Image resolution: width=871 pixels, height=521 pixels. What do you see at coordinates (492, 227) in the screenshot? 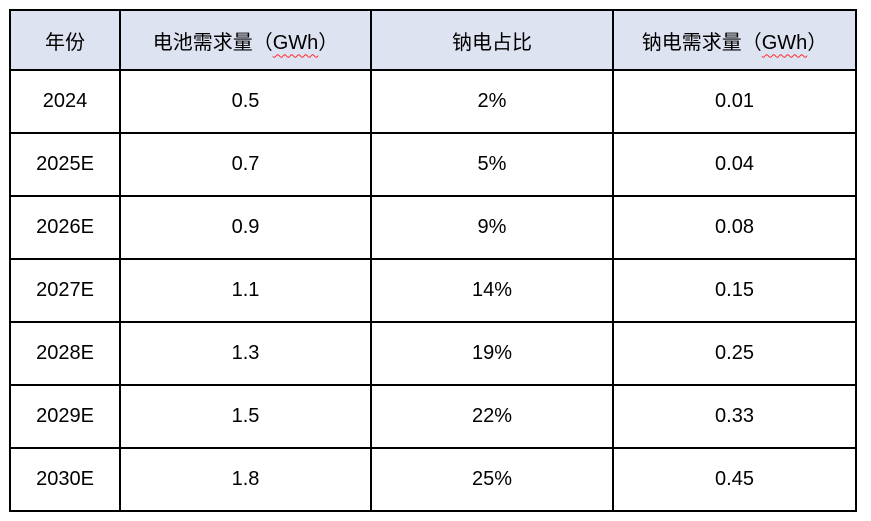
I see `cell-sodium-share: 9%` at bounding box center [492, 227].